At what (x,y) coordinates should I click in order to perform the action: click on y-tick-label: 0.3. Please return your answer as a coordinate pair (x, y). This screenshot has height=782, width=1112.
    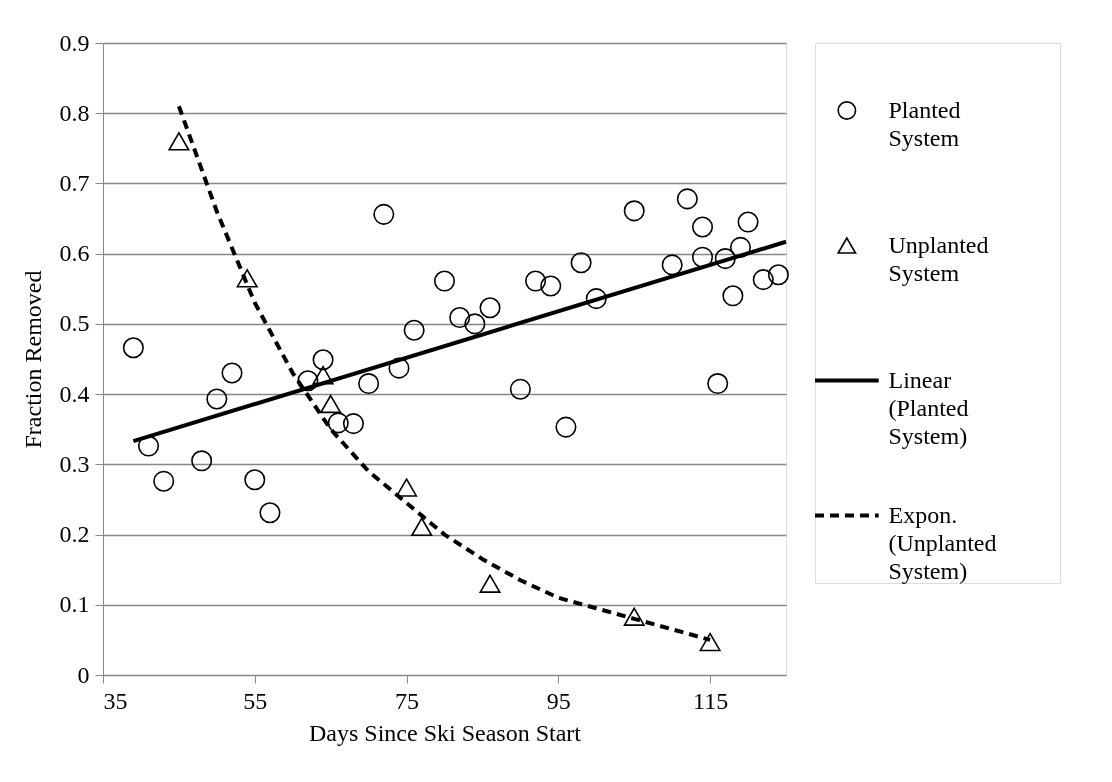
    Looking at the image, I should click on (74, 463).